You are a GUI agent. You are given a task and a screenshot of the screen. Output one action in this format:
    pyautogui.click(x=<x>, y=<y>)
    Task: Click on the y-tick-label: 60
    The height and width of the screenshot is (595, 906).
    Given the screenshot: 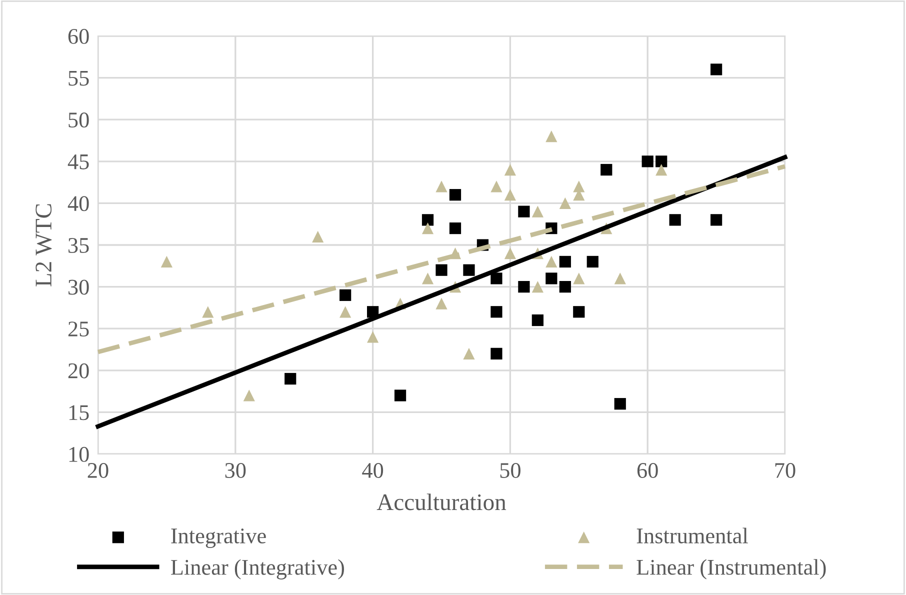 What is the action you would take?
    pyautogui.click(x=78, y=36)
    